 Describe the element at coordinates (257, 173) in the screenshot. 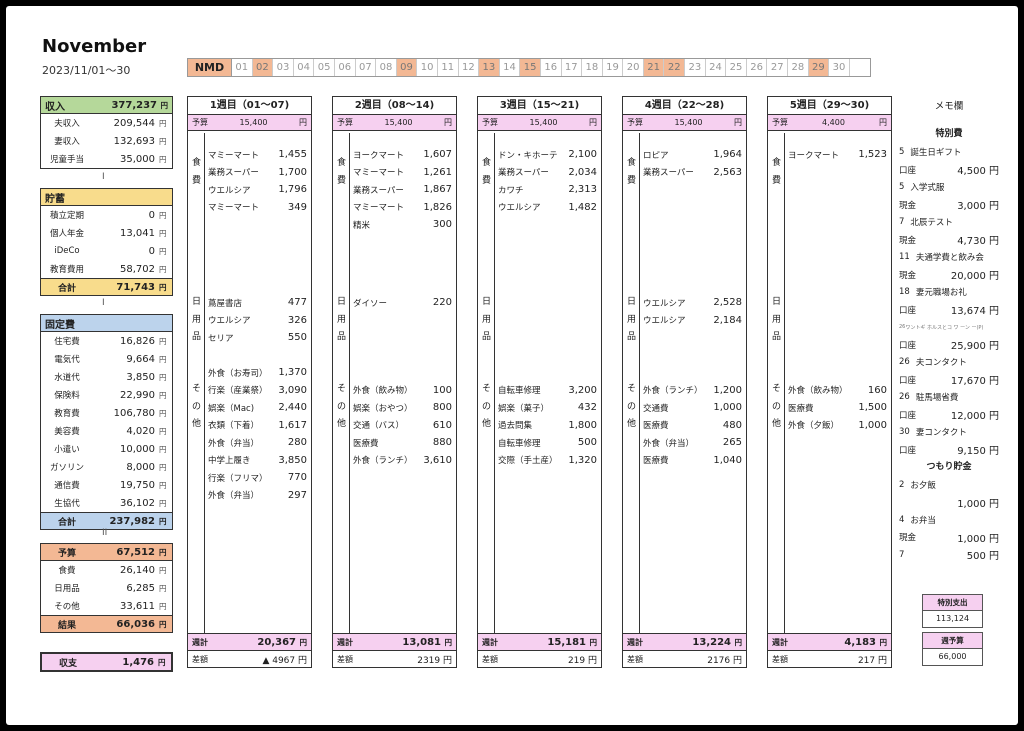

I see `expense-item: 業務スーパー 1,700` at that location.